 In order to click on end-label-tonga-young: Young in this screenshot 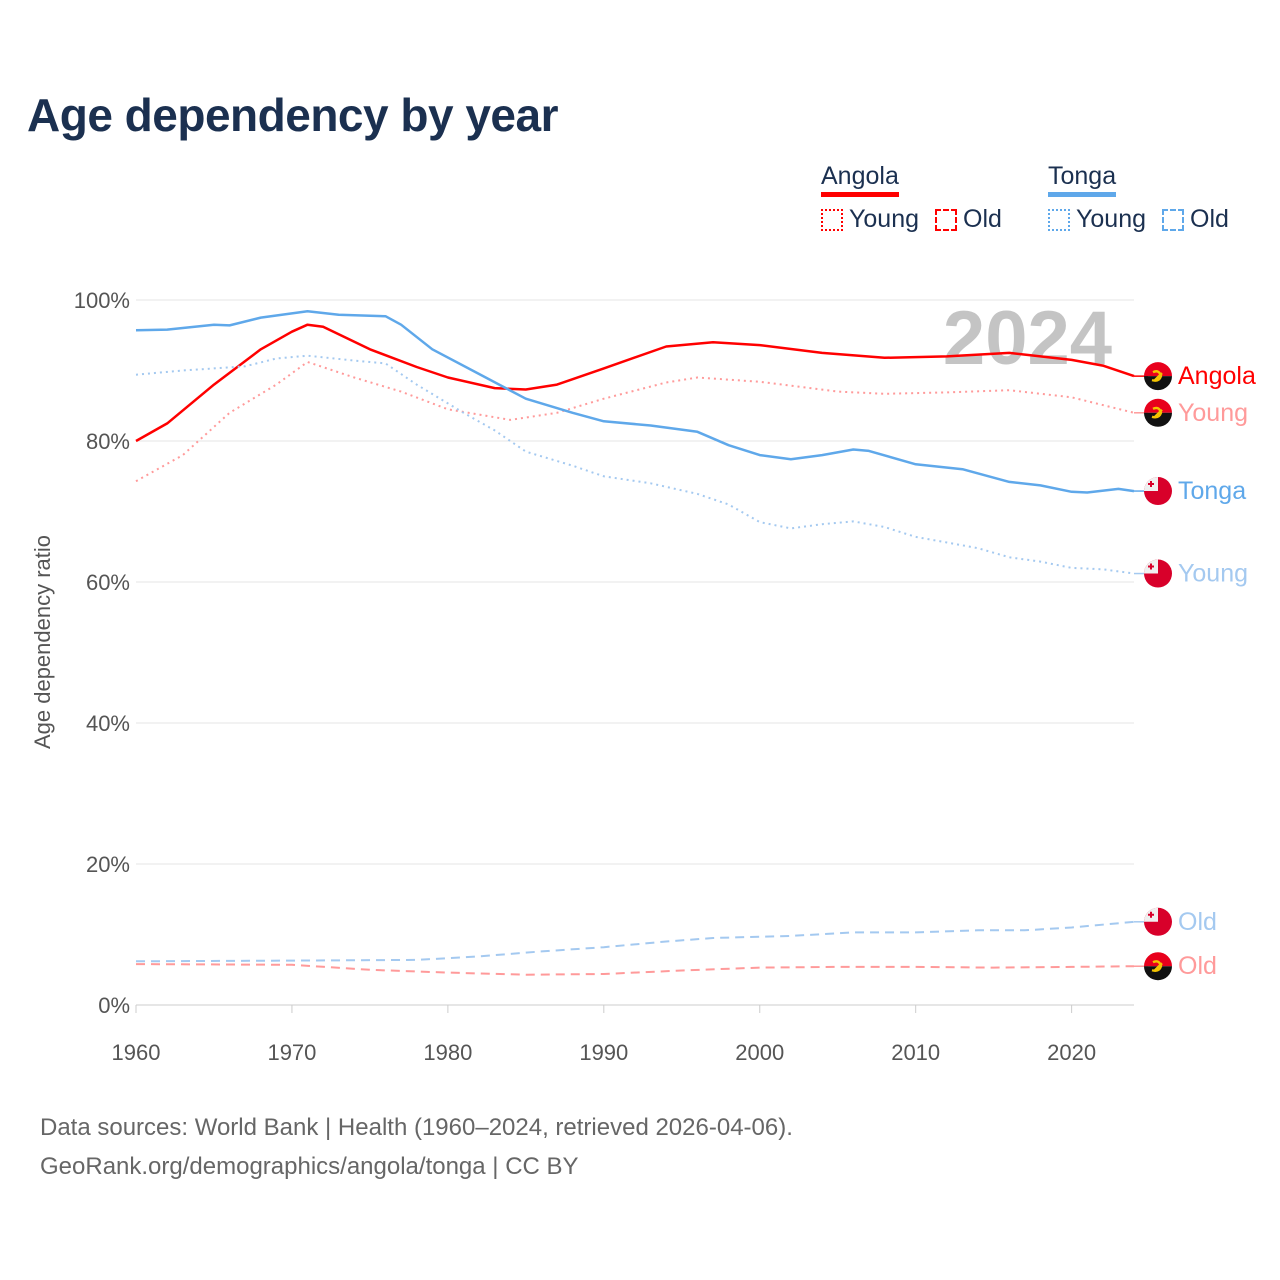, I will do `click(1191, 573)`.